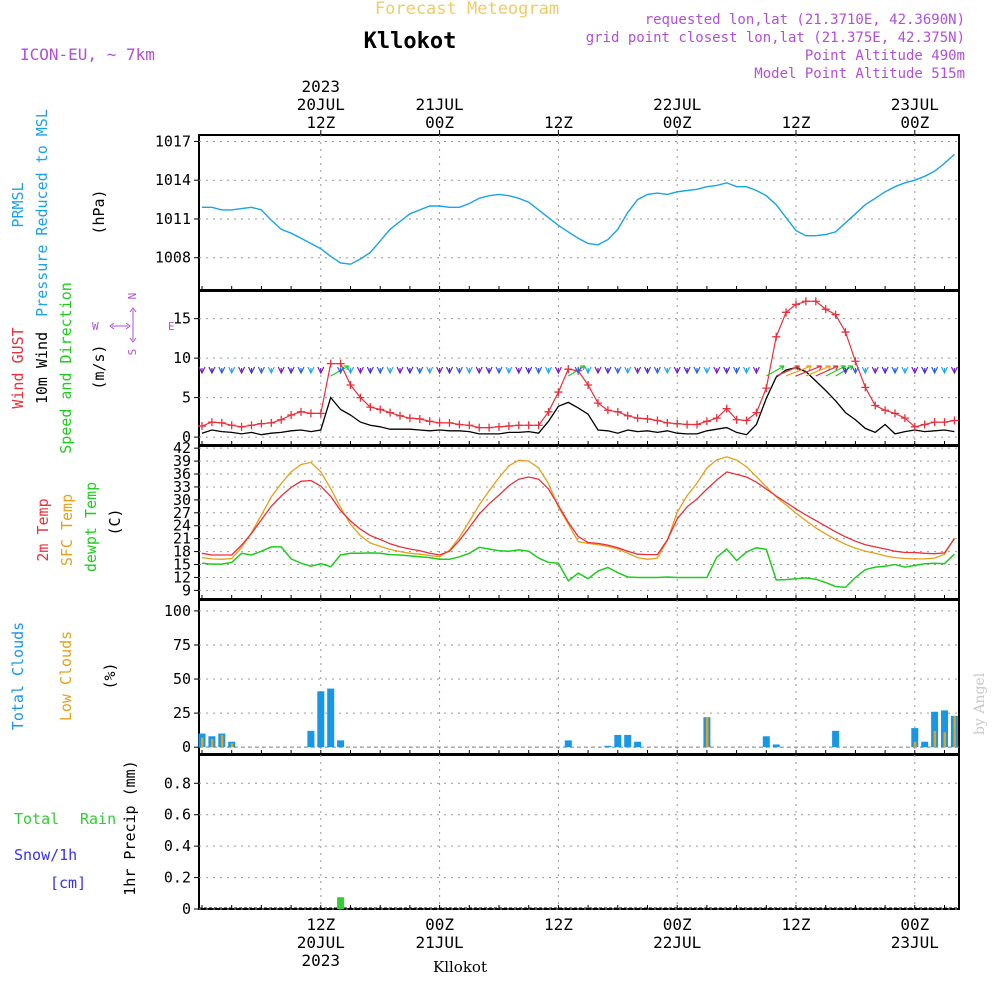 The width and height of the screenshot is (1000, 1000). Describe the element at coordinates (177, 783) in the screenshot. I see `precip-ytick-label: 0.8` at that location.